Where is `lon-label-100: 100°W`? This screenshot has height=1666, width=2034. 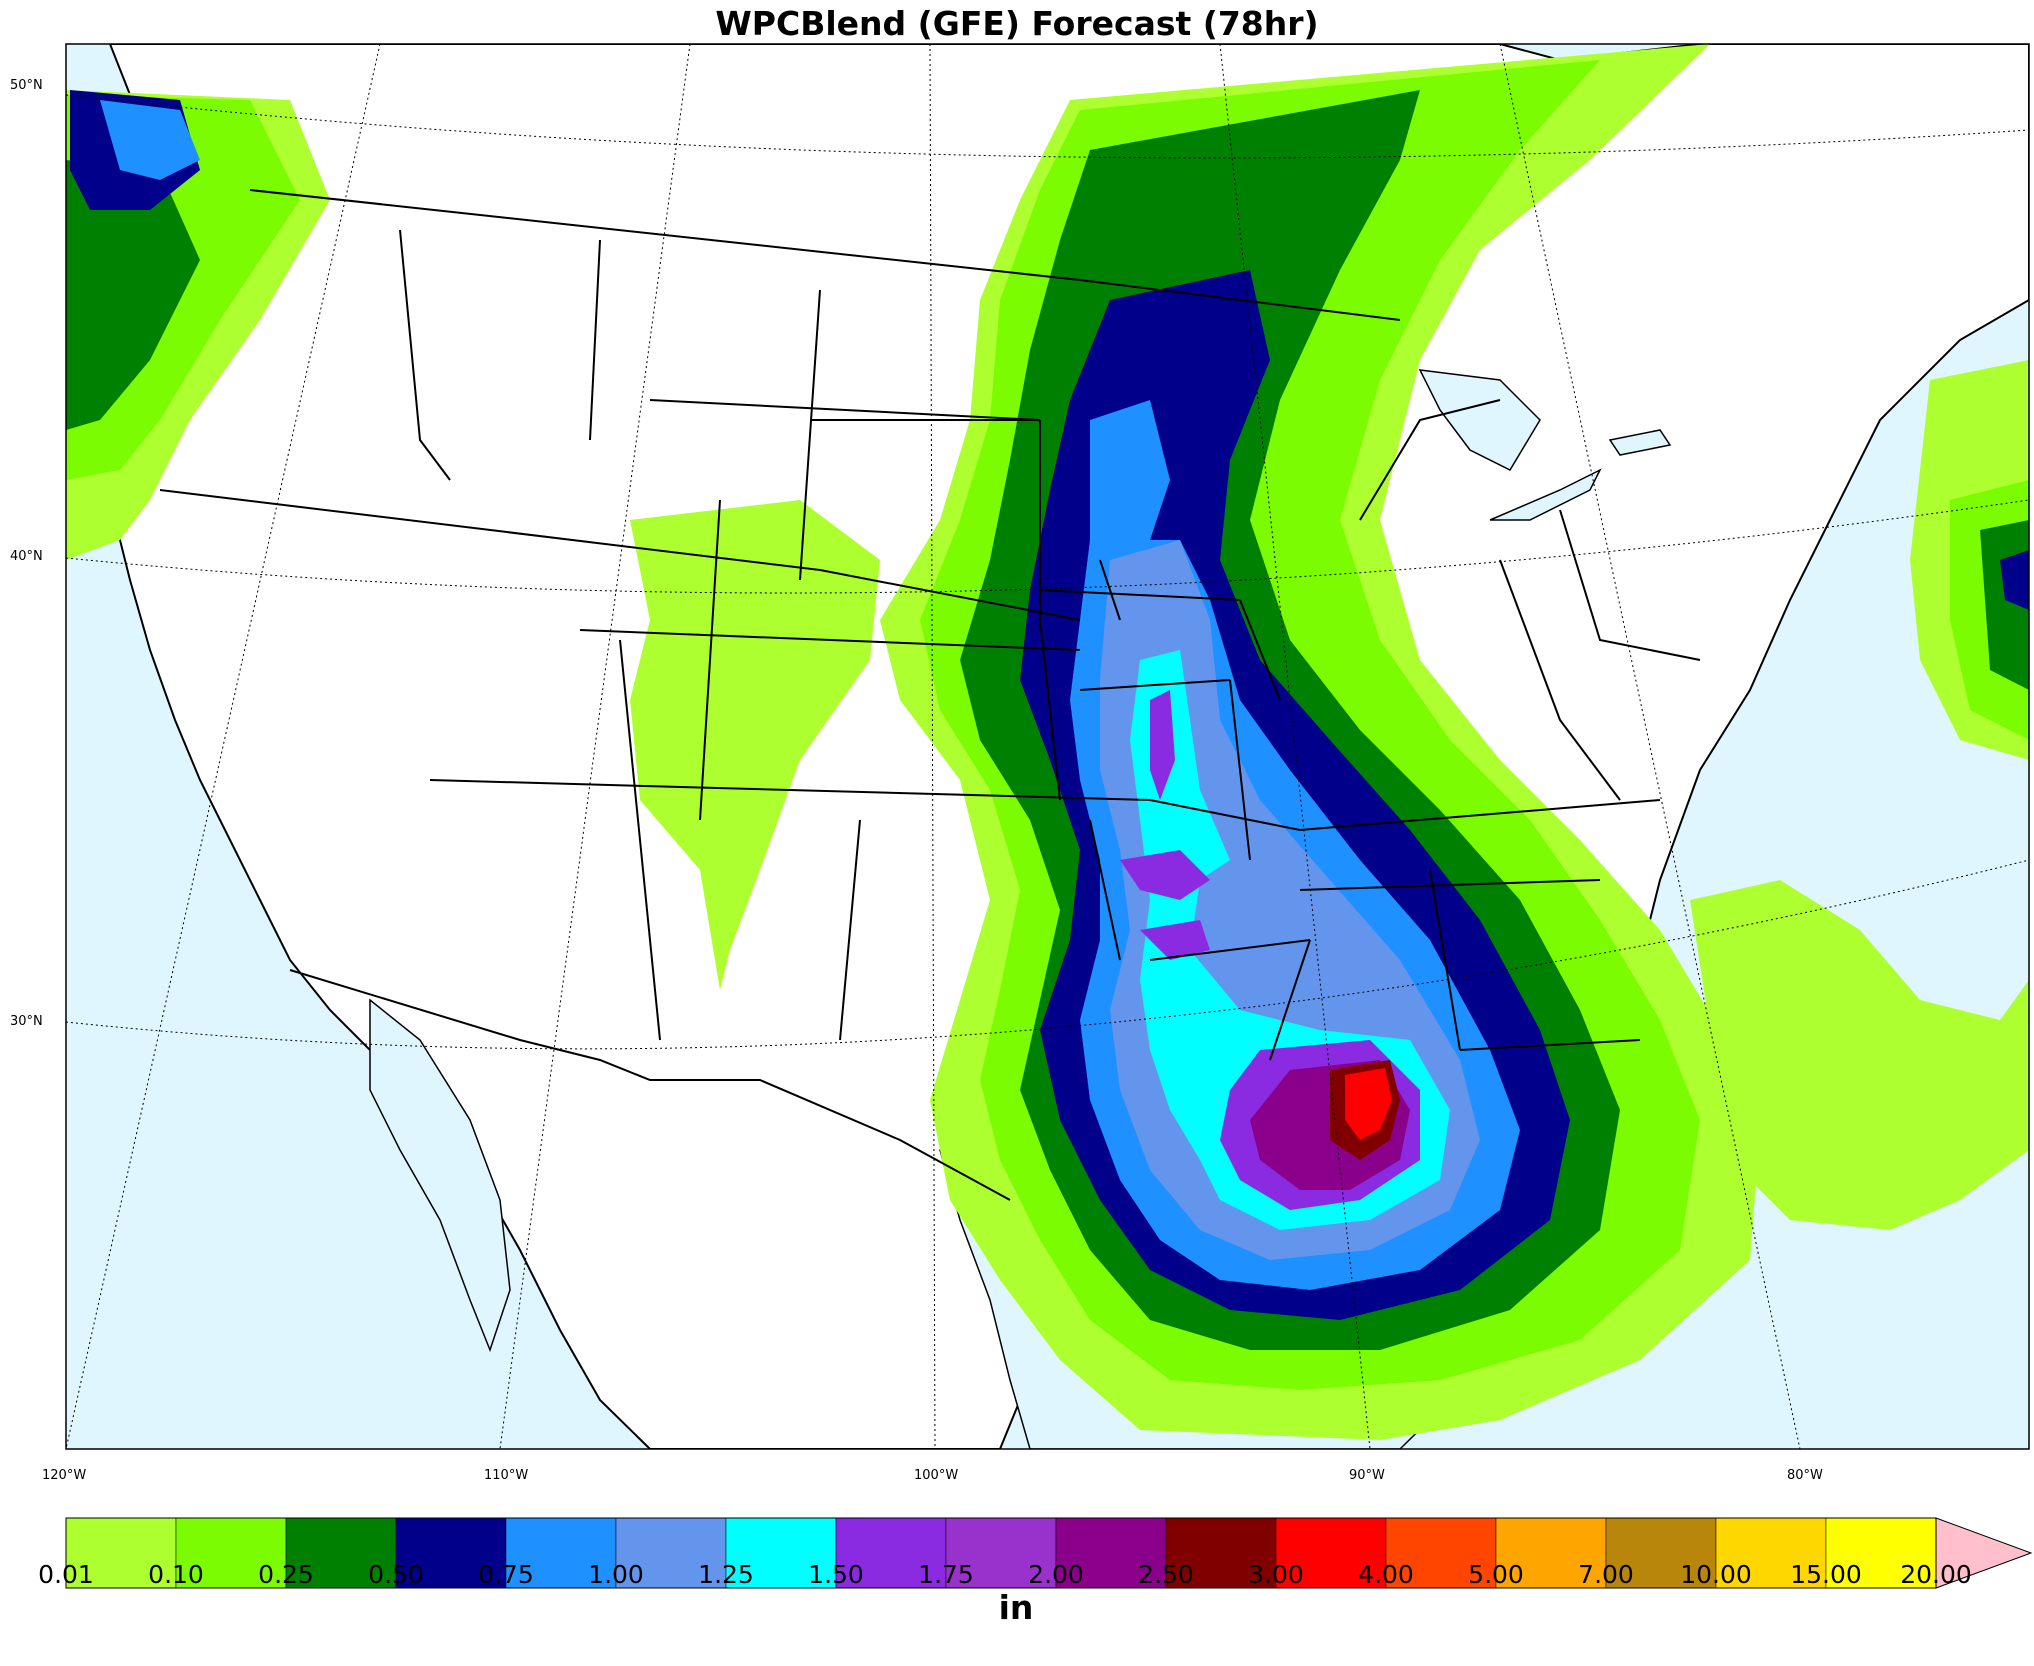 lon-label-100: 100°W is located at coordinates (936, 1475).